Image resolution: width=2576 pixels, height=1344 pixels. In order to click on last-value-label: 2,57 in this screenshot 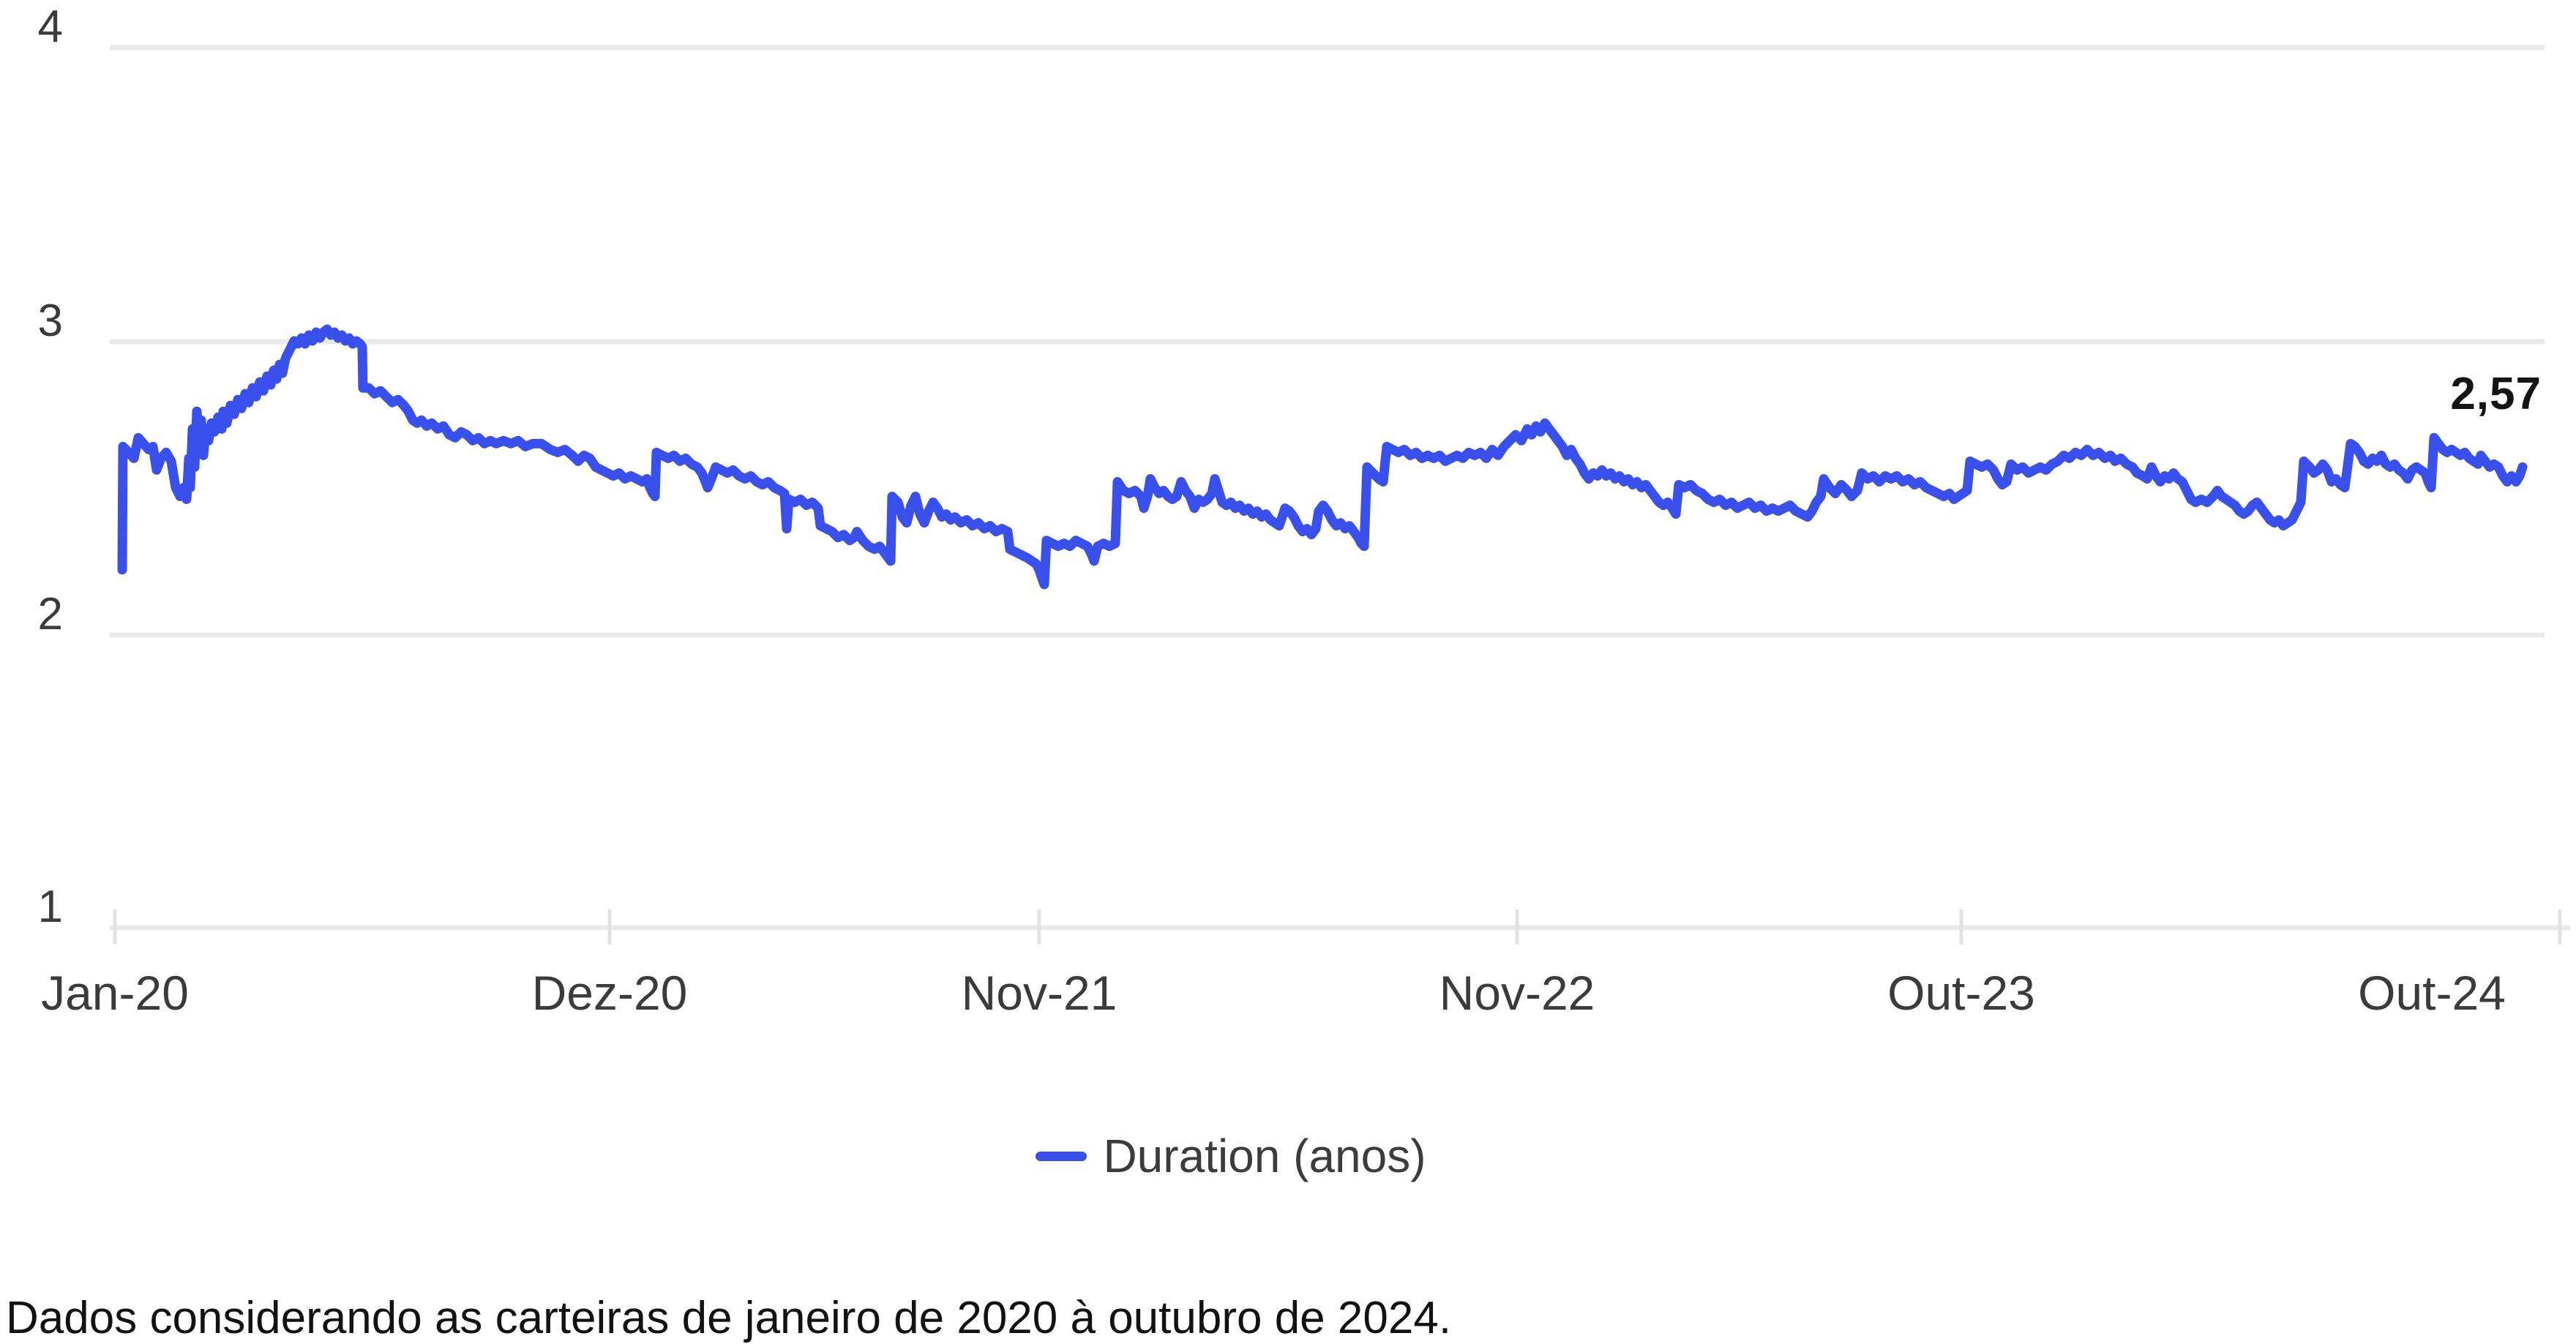, I will do `click(2496, 394)`.